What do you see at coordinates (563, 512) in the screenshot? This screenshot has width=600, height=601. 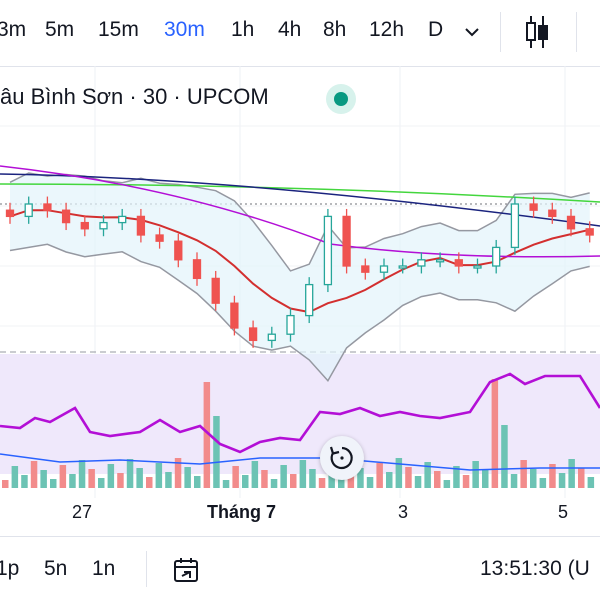 I see `x-axis-label: 5` at bounding box center [563, 512].